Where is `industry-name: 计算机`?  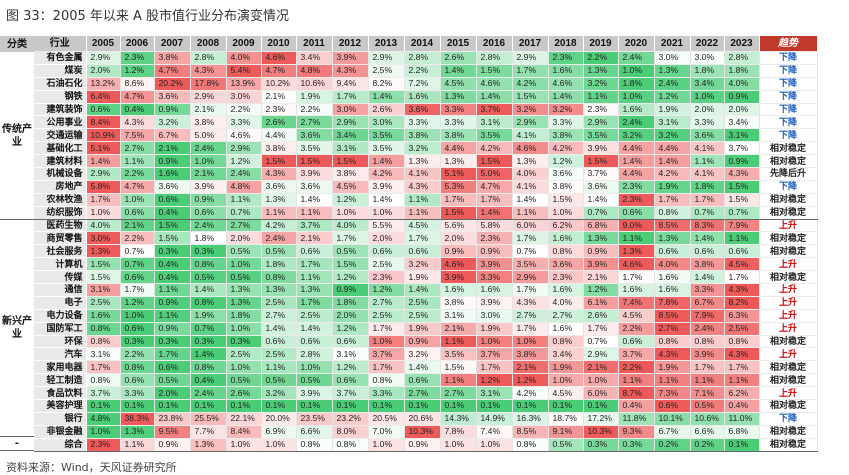 industry-name: 计算机 is located at coordinates (60, 264).